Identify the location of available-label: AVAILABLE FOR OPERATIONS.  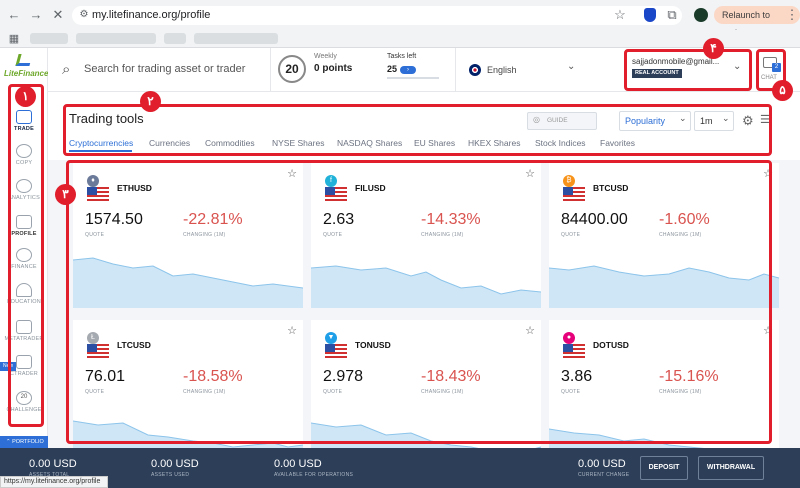
(314, 475).